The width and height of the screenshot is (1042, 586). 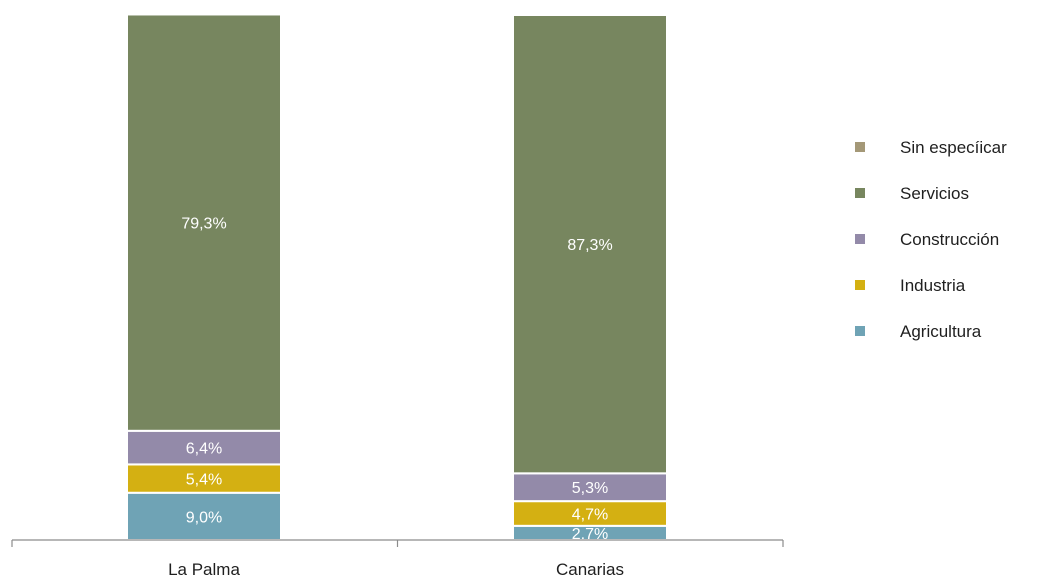 What do you see at coordinates (933, 285) in the screenshot?
I see `legend-label: Industria` at bounding box center [933, 285].